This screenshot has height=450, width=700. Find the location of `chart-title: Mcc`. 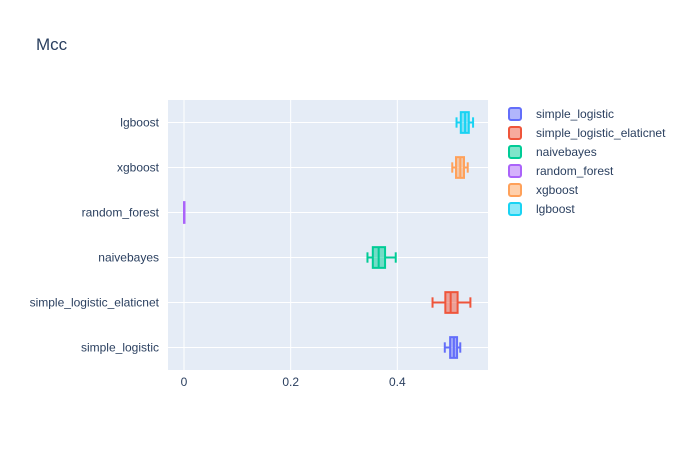

chart-title: Mcc is located at coordinates (52, 44).